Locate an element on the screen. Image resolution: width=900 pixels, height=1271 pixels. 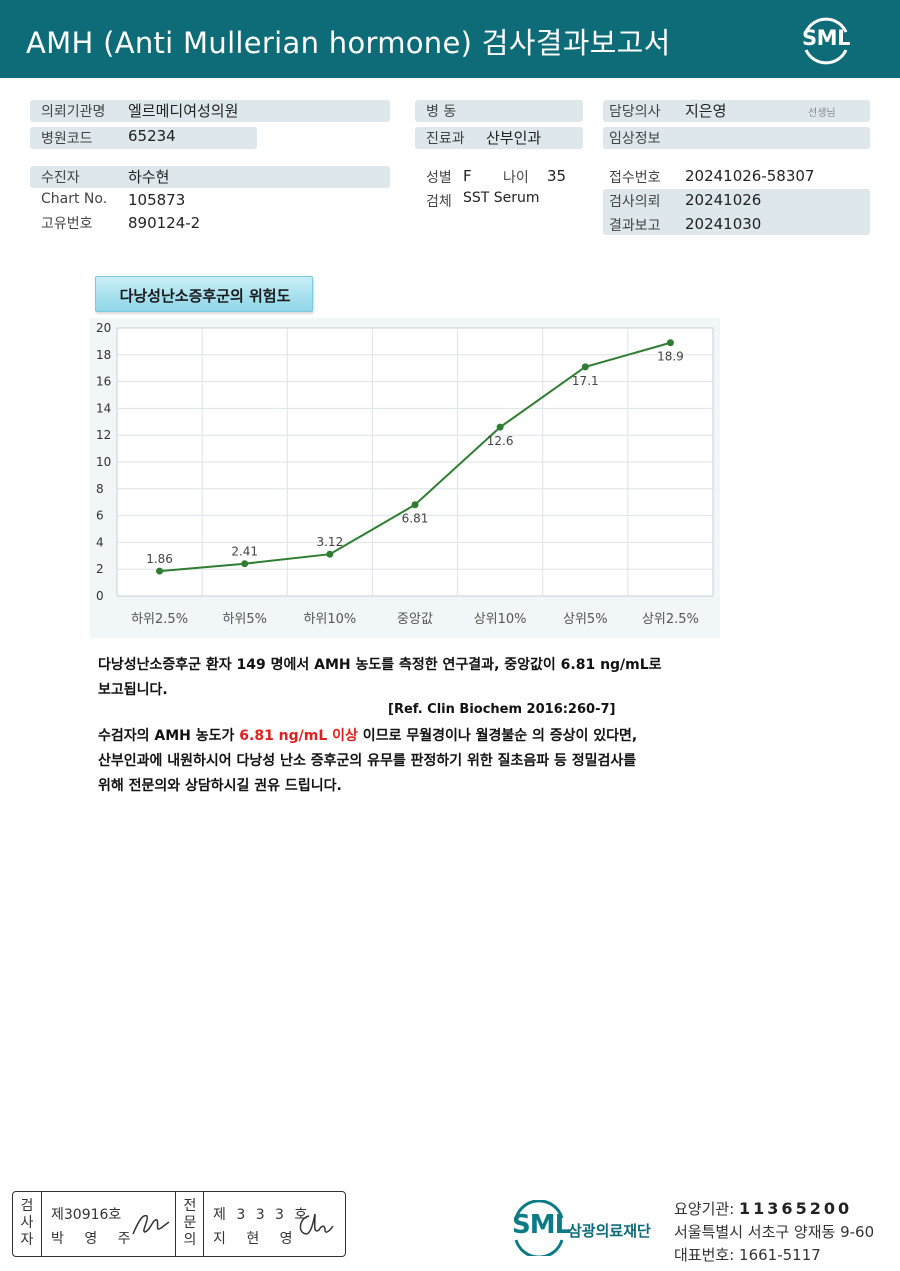
care-number-line: 요양기관: 11365200 is located at coordinates (763, 1208).